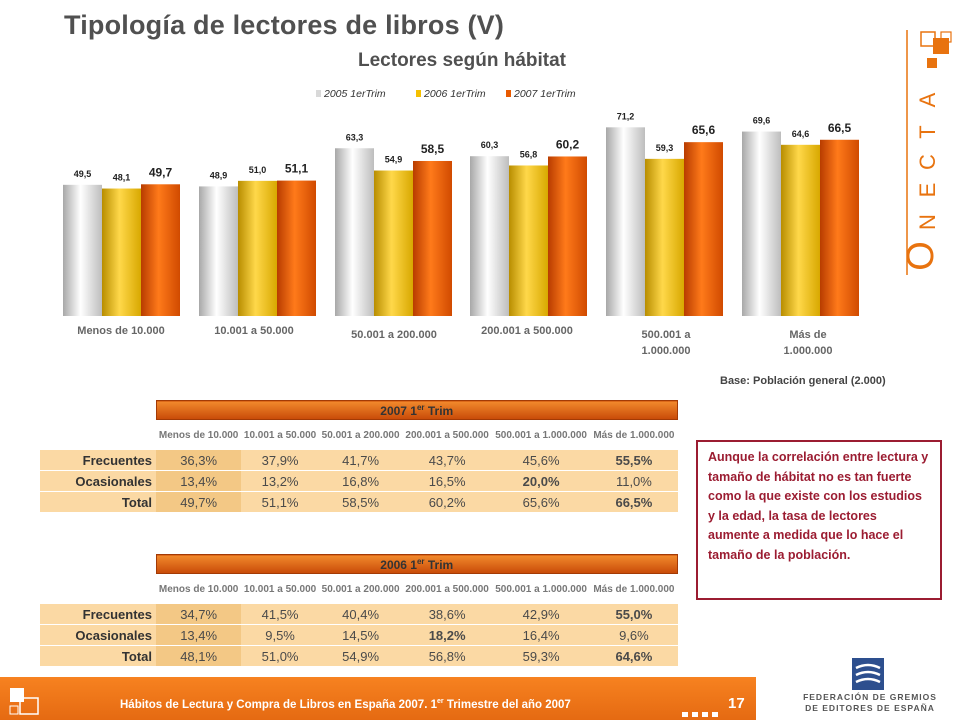 This screenshot has width=960, height=722. Describe the element at coordinates (122, 178) in the screenshot. I see `bar-label-1-0: 48,1` at that location.